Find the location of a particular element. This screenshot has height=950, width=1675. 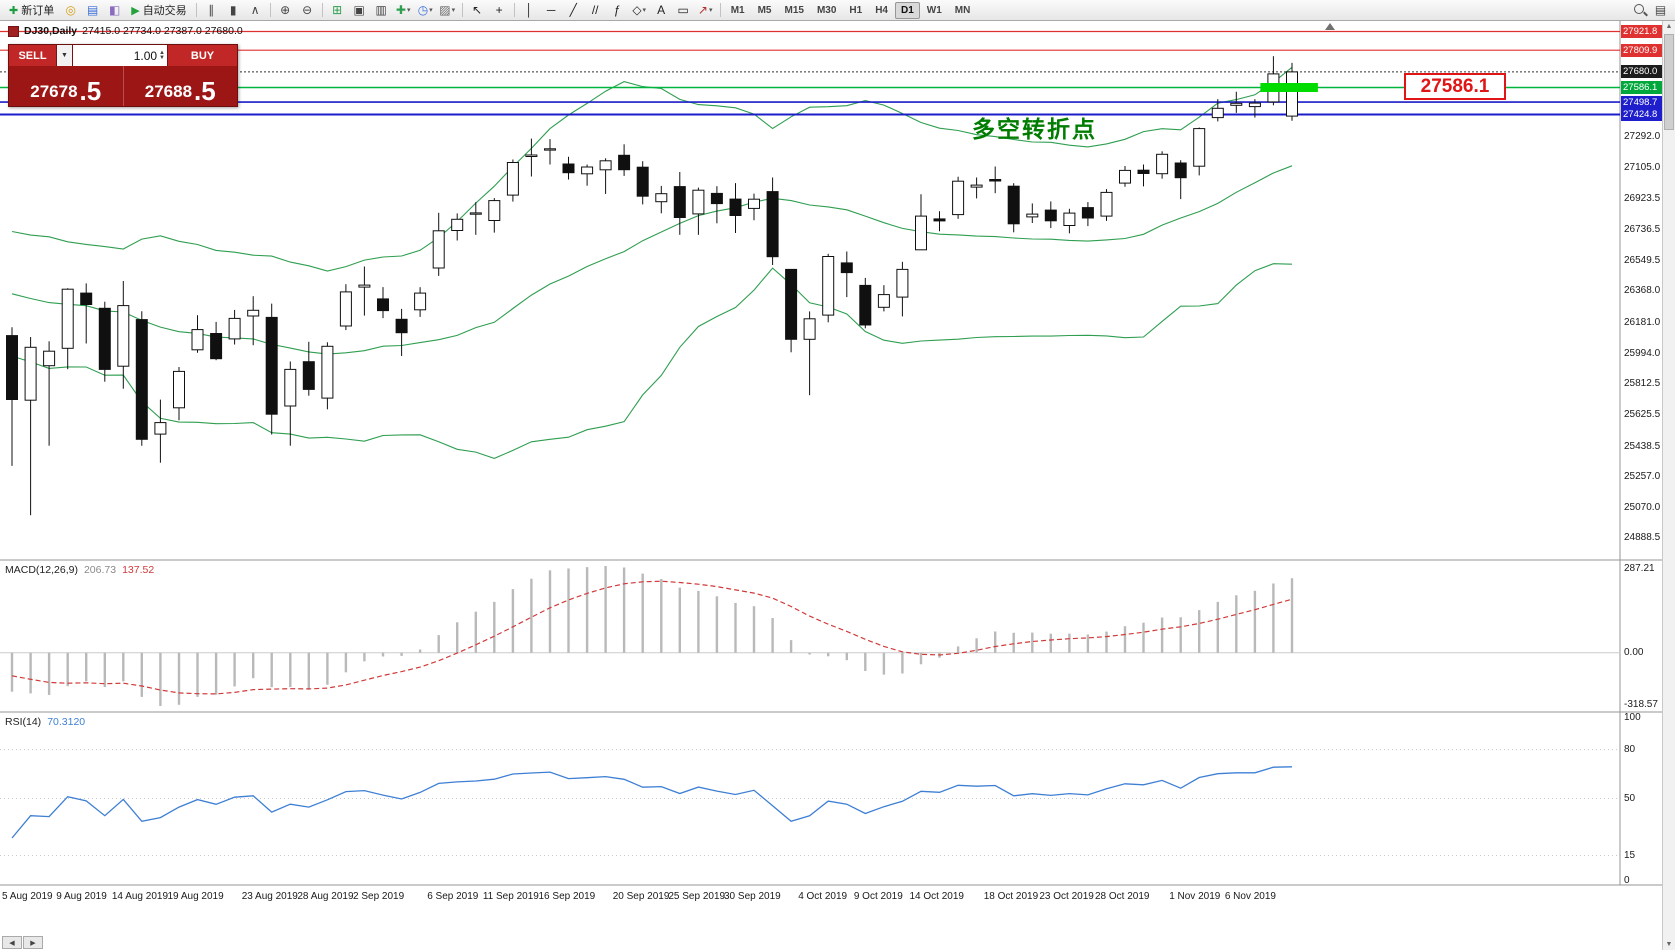

date-axis-label: 9 Oct 2019 is located at coordinates (878, 896).